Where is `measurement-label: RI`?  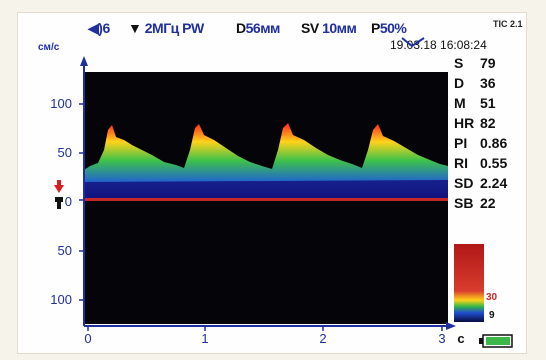 measurement-label: RI is located at coordinates (467, 163).